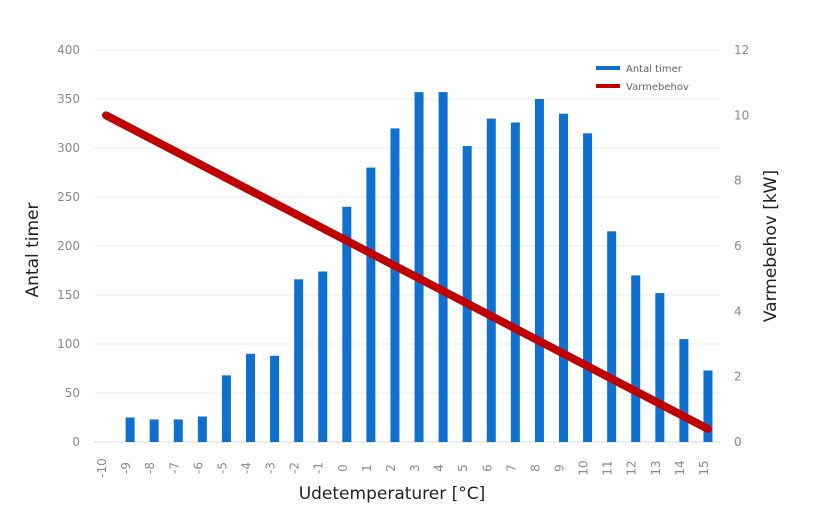 The height and width of the screenshot is (530, 818). Describe the element at coordinates (275, 398) in the screenshot. I see `bar--3` at that location.